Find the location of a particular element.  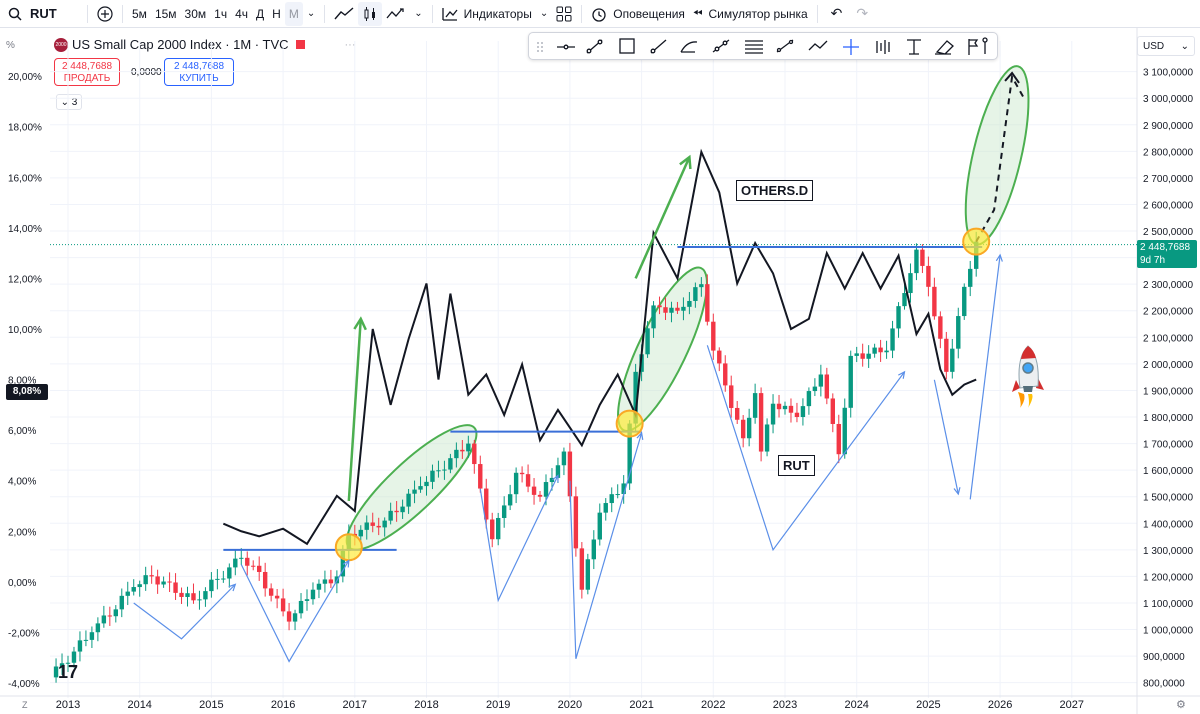

breakout-circle is located at coordinates (976, 241).